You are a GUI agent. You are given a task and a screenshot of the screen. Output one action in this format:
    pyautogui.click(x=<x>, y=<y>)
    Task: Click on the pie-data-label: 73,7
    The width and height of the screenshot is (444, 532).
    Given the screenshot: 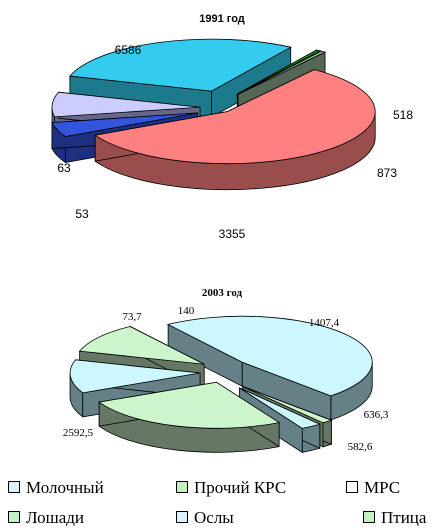 What is the action you would take?
    pyautogui.click(x=132, y=317)
    